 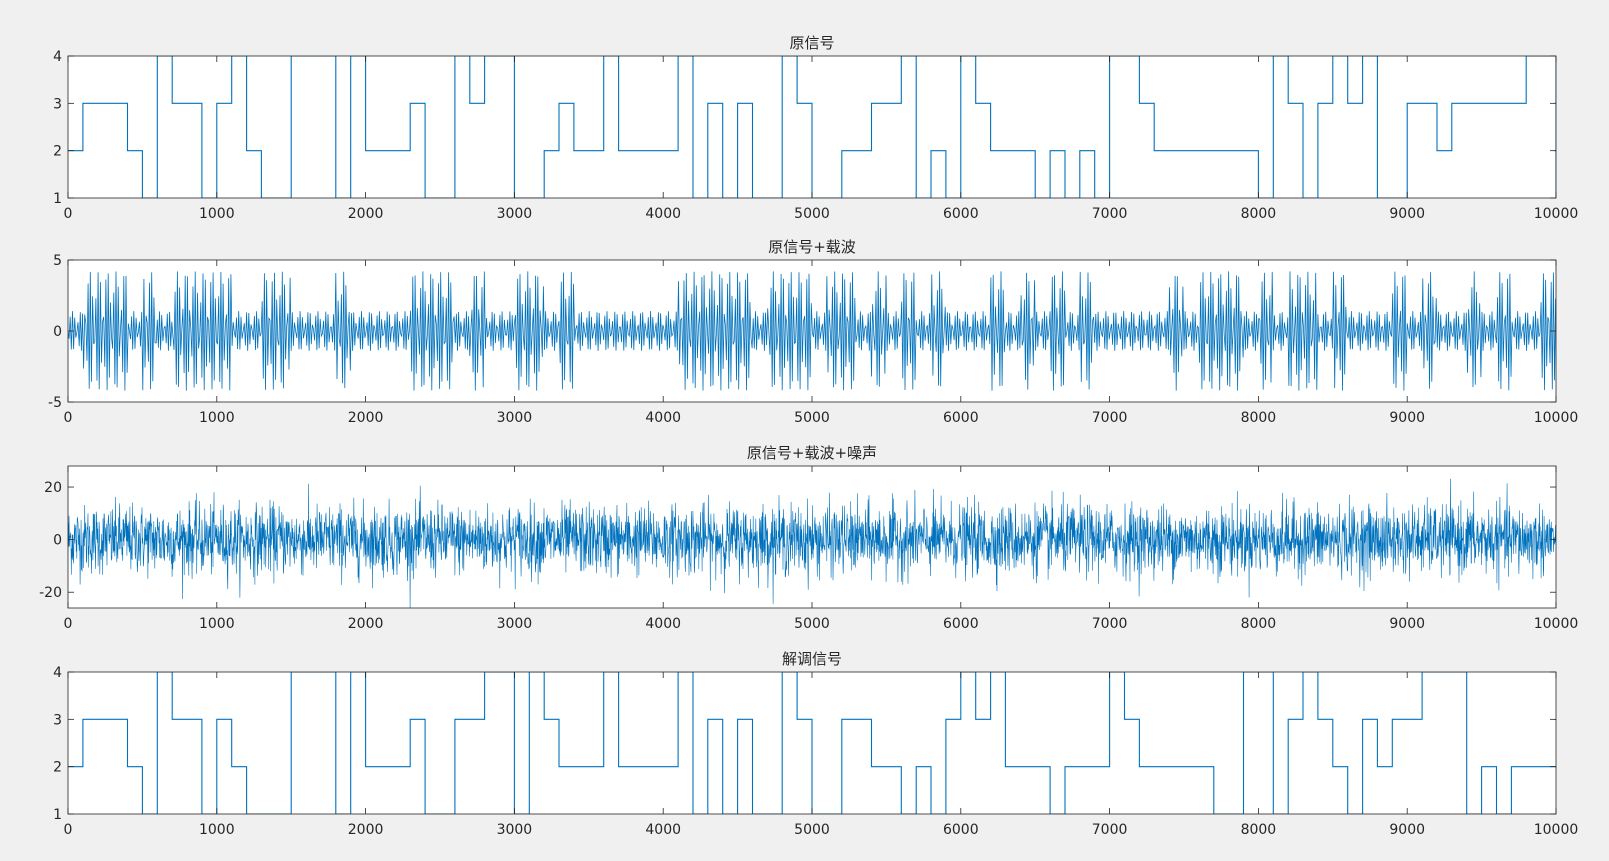 What do you see at coordinates (812, 247) in the screenshot?
I see `subplot-title: 原信号+载波` at bounding box center [812, 247].